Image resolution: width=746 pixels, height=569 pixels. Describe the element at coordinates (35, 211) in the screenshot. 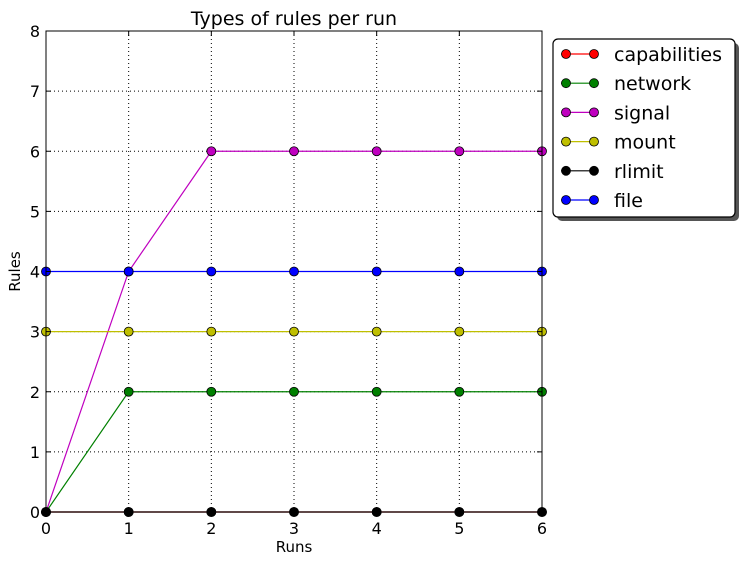

I see `y-tick-label: 5` at that location.